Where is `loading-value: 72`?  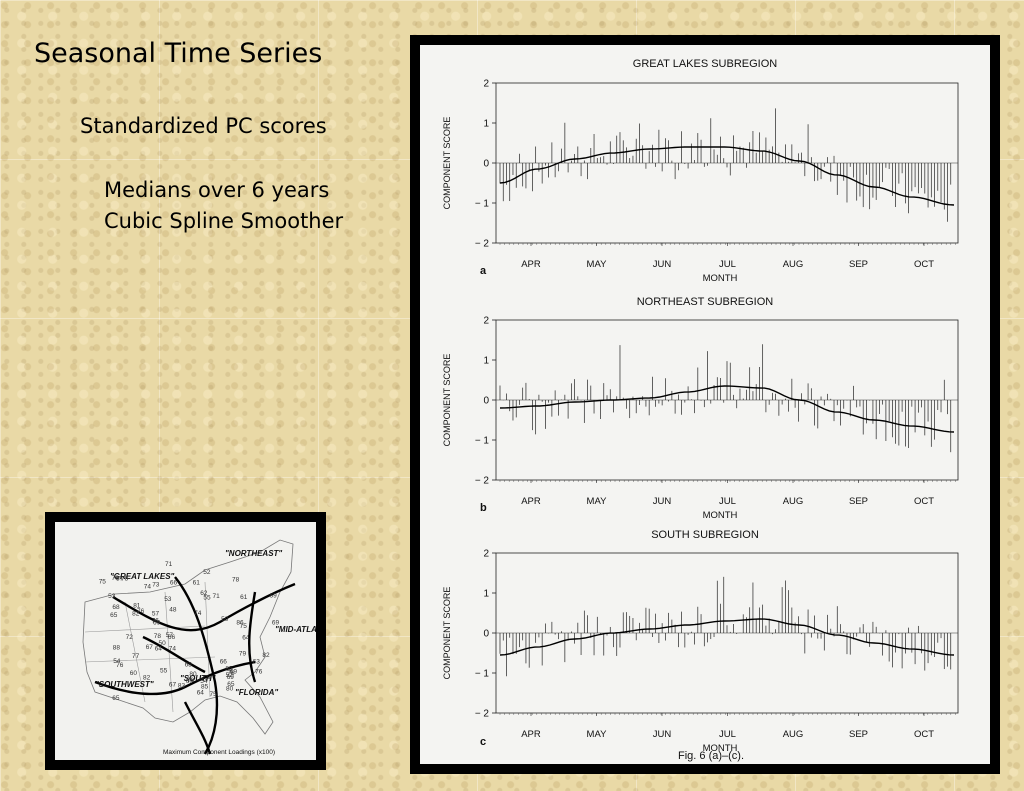
loading-value: 72 is located at coordinates (130, 637).